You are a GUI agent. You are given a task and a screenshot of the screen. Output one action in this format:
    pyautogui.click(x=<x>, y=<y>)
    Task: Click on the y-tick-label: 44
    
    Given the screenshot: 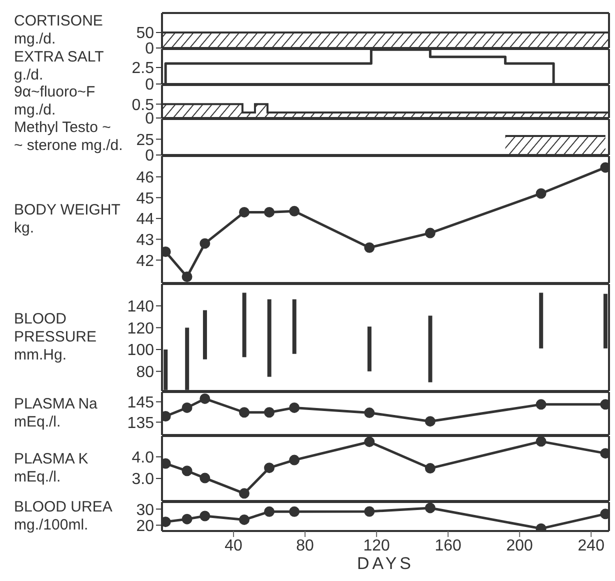 What is the action you would take?
    pyautogui.click(x=145, y=219)
    